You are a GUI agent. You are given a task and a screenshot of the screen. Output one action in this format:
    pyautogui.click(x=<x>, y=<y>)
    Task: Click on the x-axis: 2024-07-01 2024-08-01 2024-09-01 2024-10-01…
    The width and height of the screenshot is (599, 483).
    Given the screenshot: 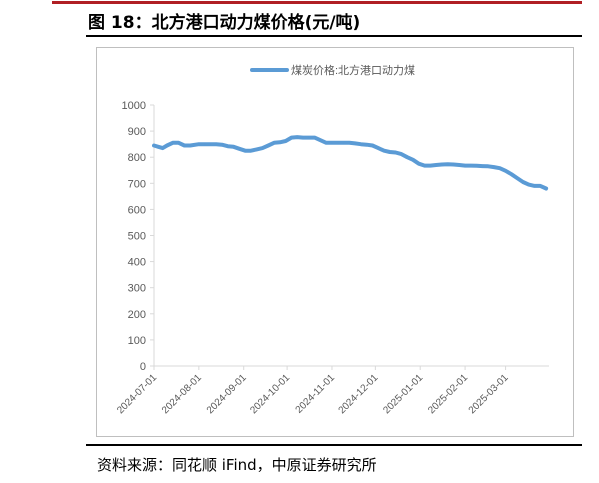 What is the action you would take?
    pyautogui.click(x=332, y=390)
    